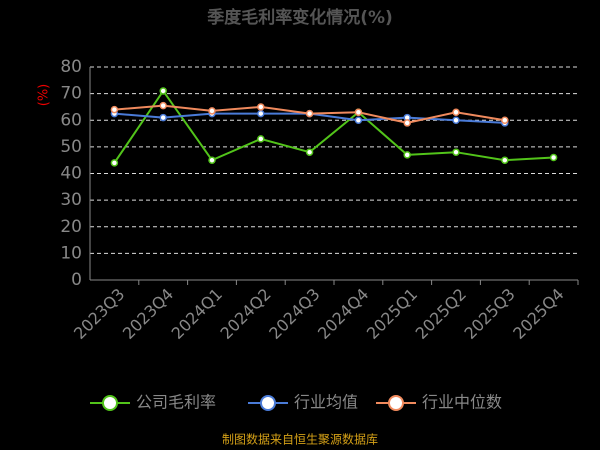 This screenshot has height=450, width=600. Describe the element at coordinates (71, 227) in the screenshot. I see `y-tick-label: 20` at that location.